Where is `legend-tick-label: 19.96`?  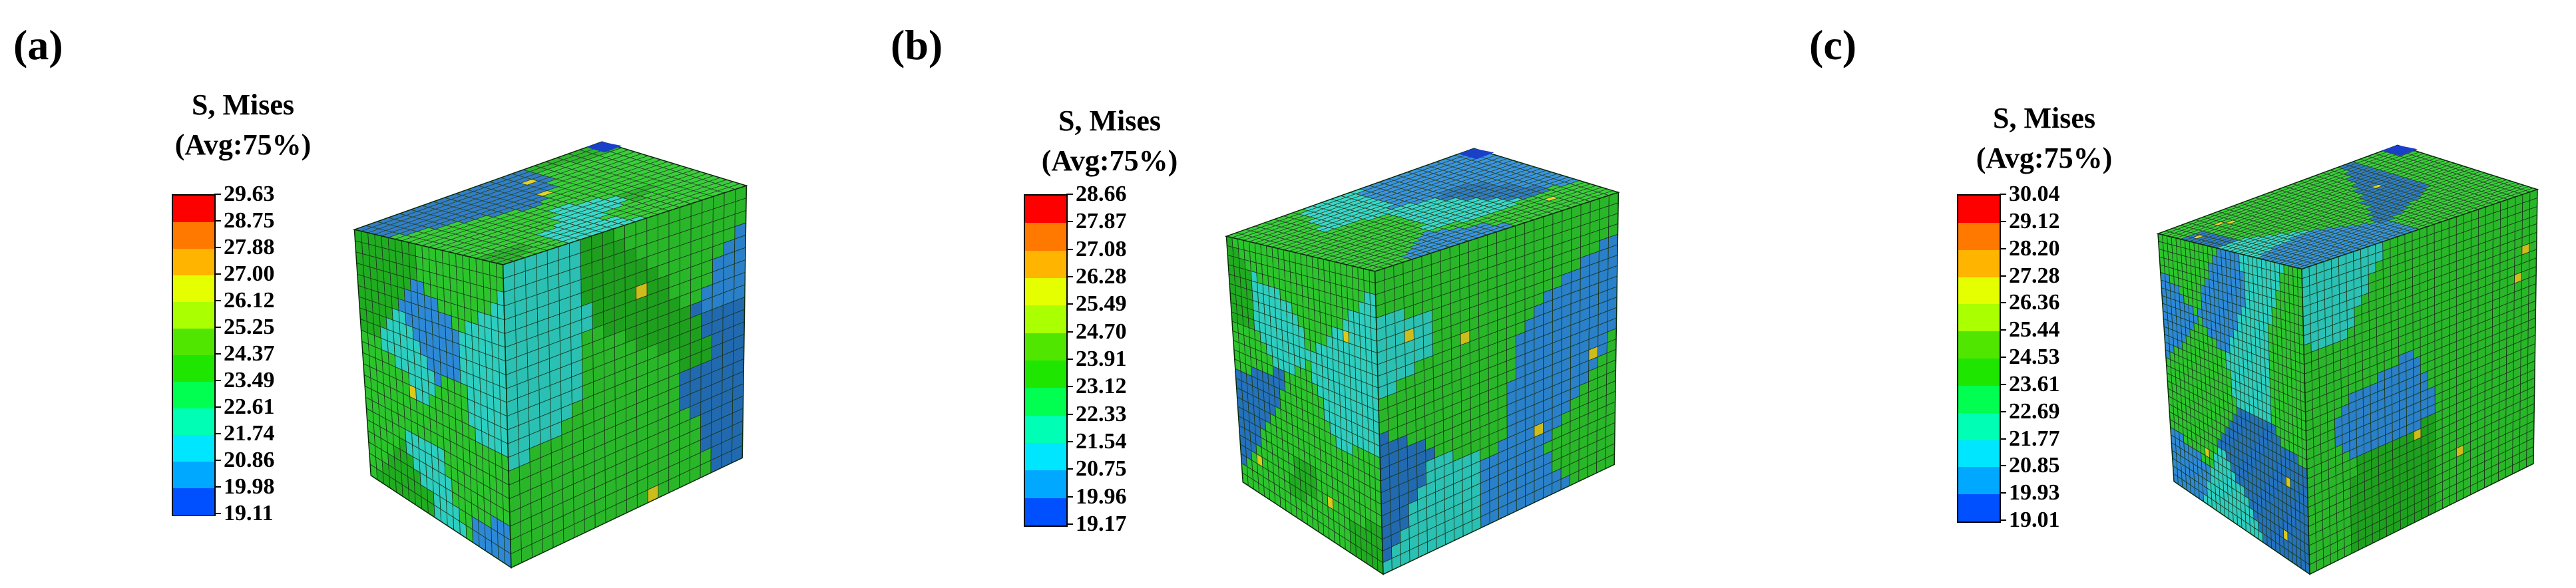
legend-tick-label: 19.96 is located at coordinates (1101, 496).